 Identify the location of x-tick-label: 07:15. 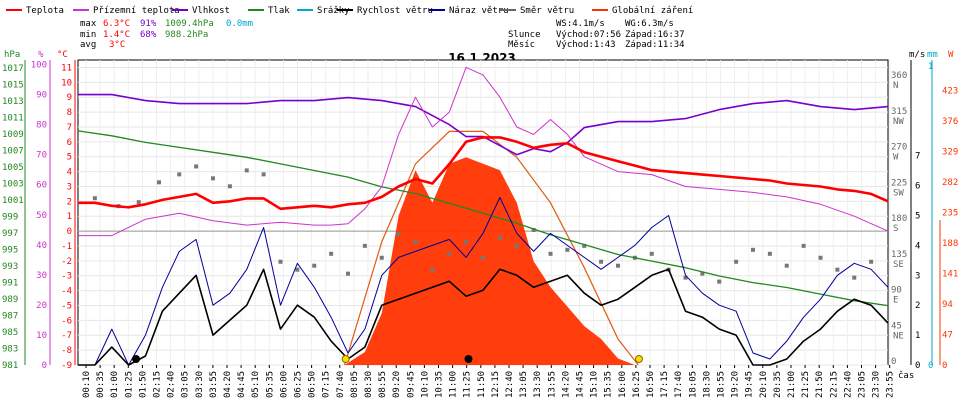
(327, 384).